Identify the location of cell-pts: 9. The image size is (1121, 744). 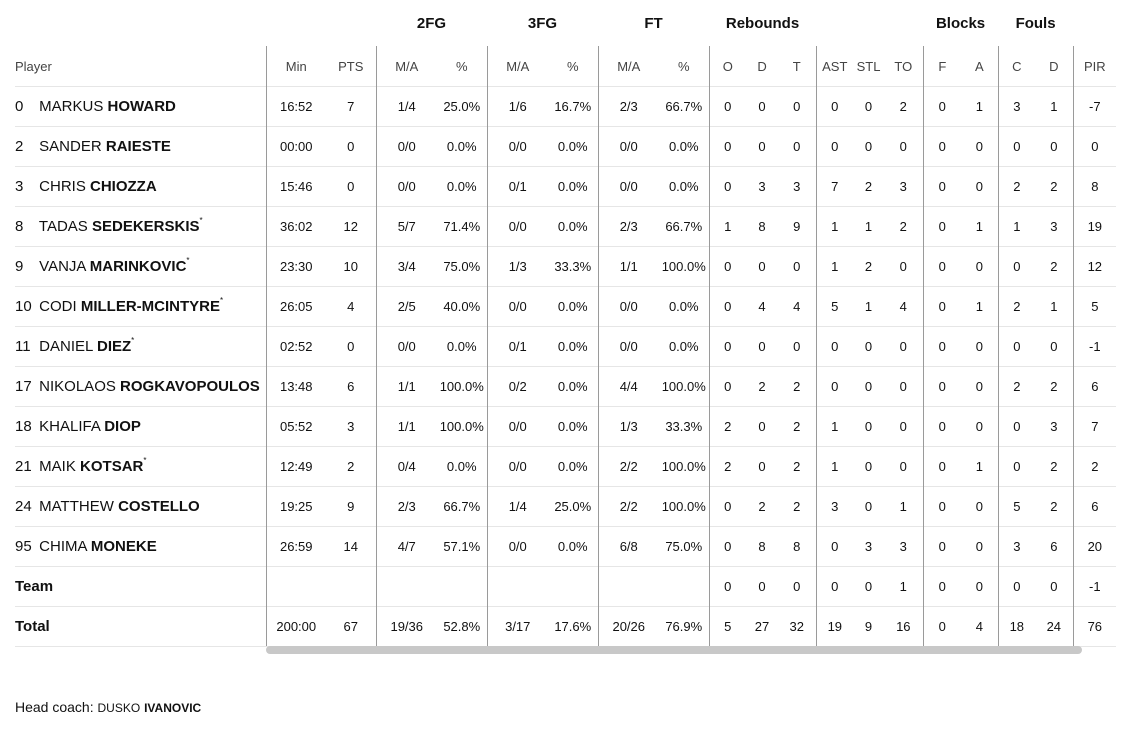
(351, 506).